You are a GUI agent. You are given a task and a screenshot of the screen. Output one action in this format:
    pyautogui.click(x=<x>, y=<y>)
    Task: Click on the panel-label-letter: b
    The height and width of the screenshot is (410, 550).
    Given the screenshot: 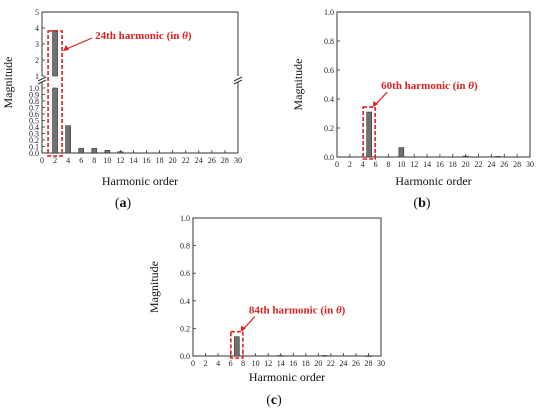 What is the action you would take?
    pyautogui.click(x=422, y=203)
    